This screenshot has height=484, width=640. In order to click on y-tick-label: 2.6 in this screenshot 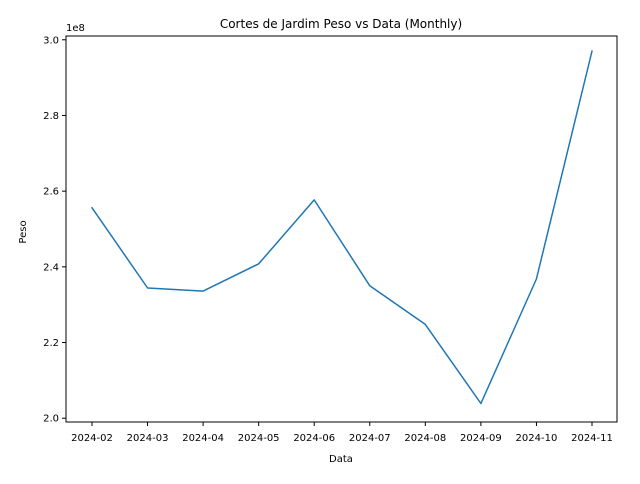, I will do `click(51, 192)`.